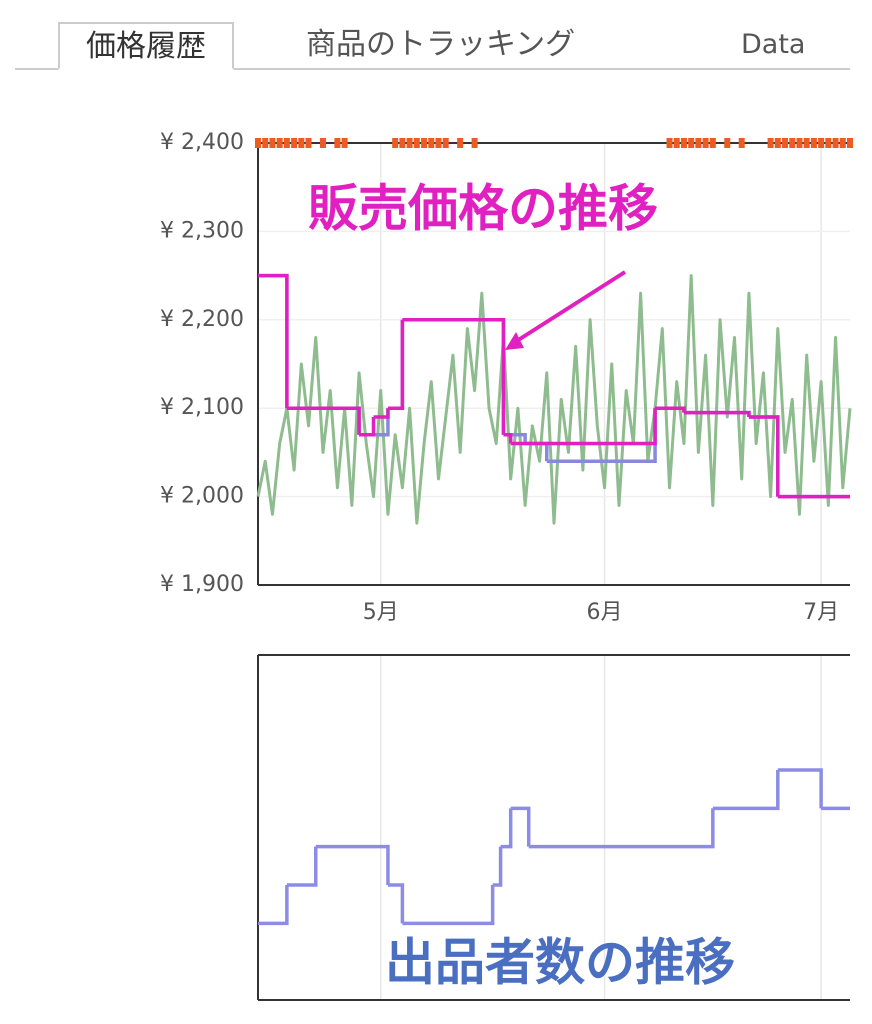 The width and height of the screenshot is (872, 1024). I want to click on y-tick-label: ¥ 2,300, so click(202, 230).